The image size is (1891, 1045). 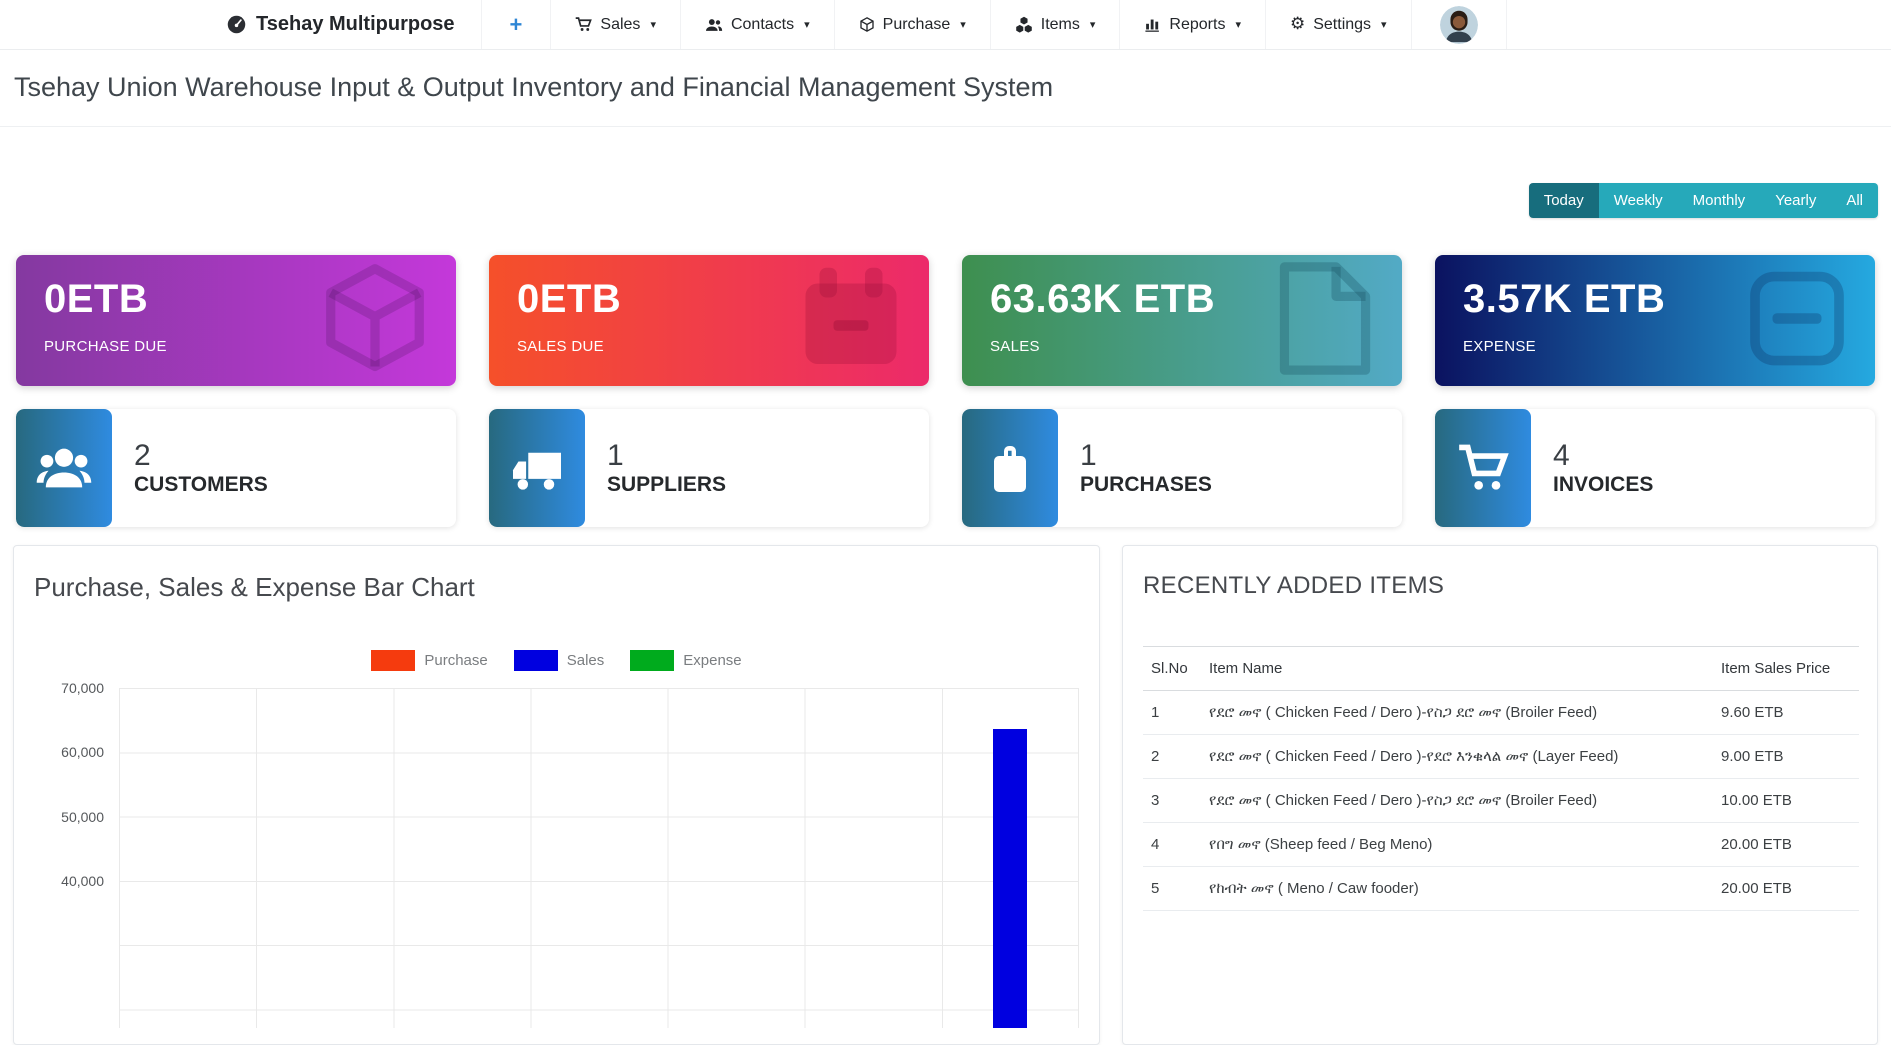 I want to click on item-no: 2, so click(x=1172, y=756).